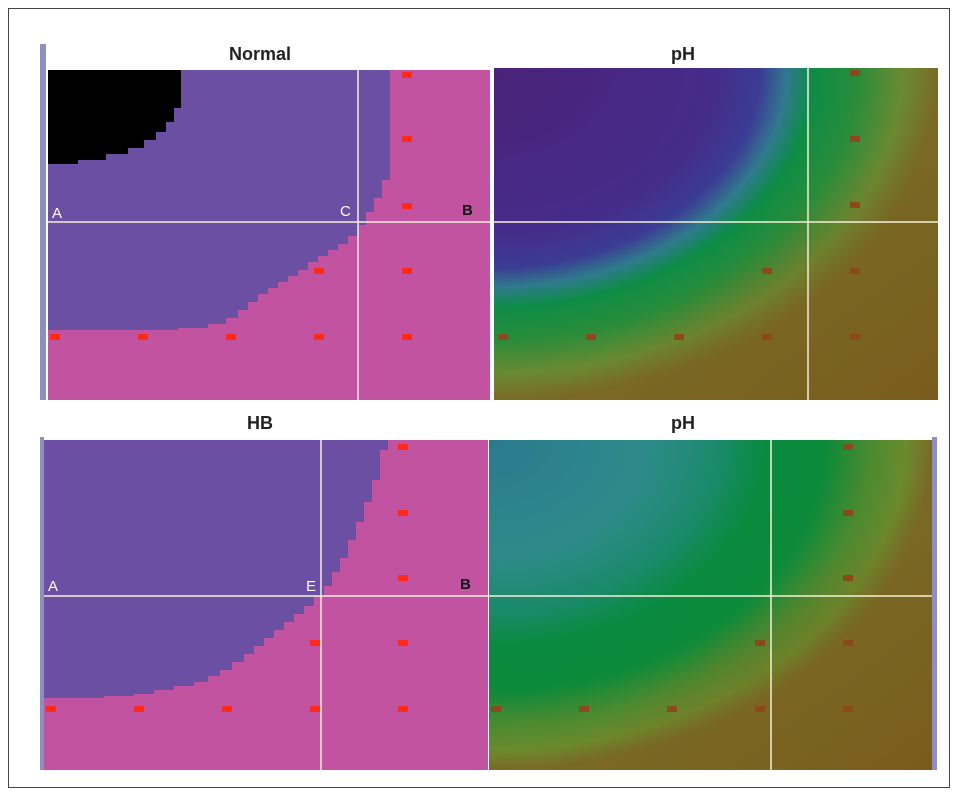 The height and width of the screenshot is (795, 959). I want to click on normal-label-c: C, so click(345, 211).